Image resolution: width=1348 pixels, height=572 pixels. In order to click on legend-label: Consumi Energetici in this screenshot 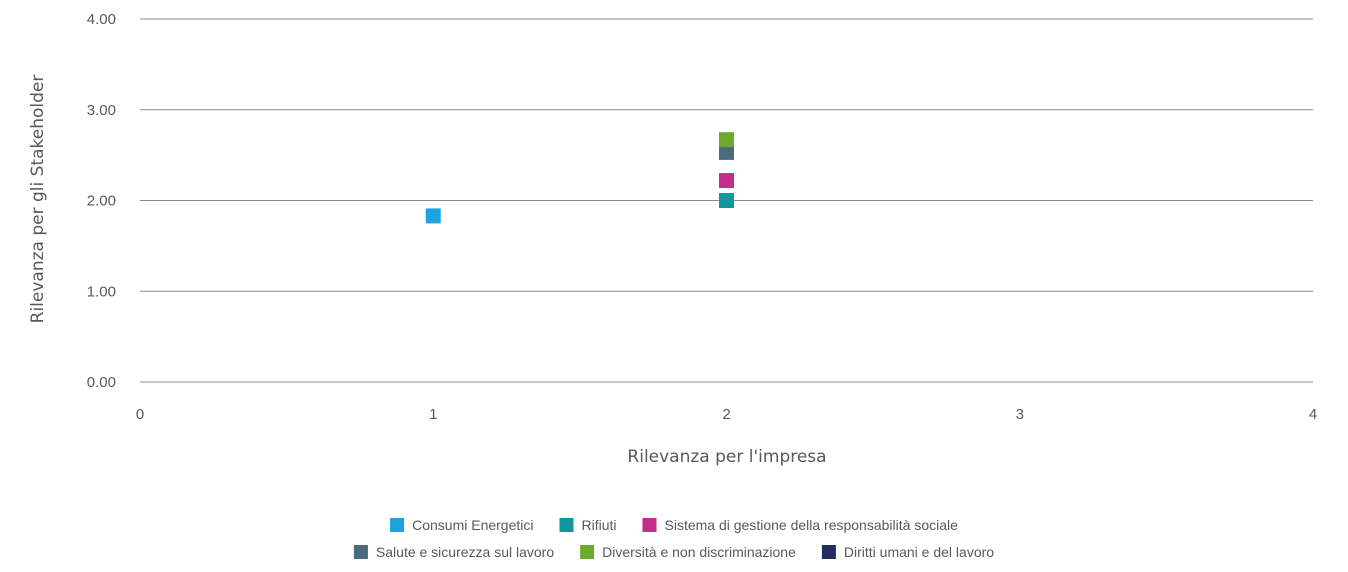, I will do `click(472, 525)`.